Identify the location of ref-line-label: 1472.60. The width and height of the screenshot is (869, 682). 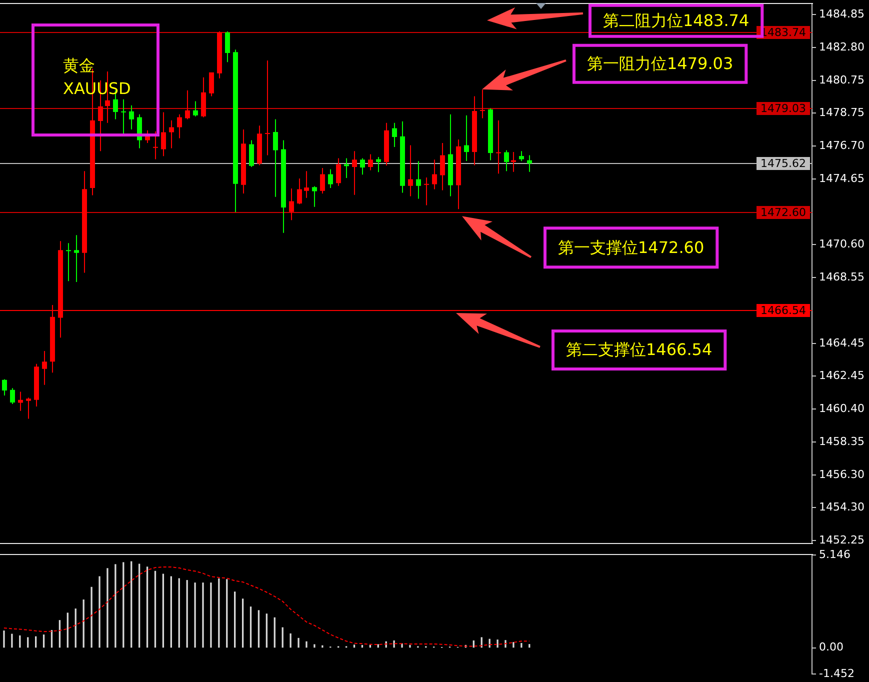
(783, 212).